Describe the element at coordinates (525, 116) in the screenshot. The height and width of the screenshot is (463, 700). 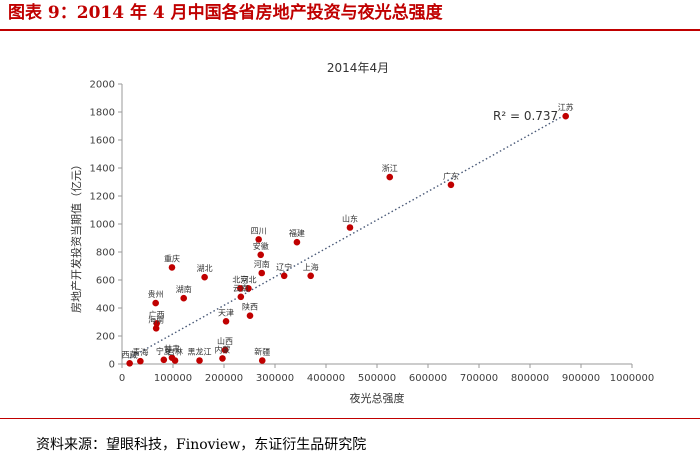
I see `r2-label: R² = 0.737` at that location.